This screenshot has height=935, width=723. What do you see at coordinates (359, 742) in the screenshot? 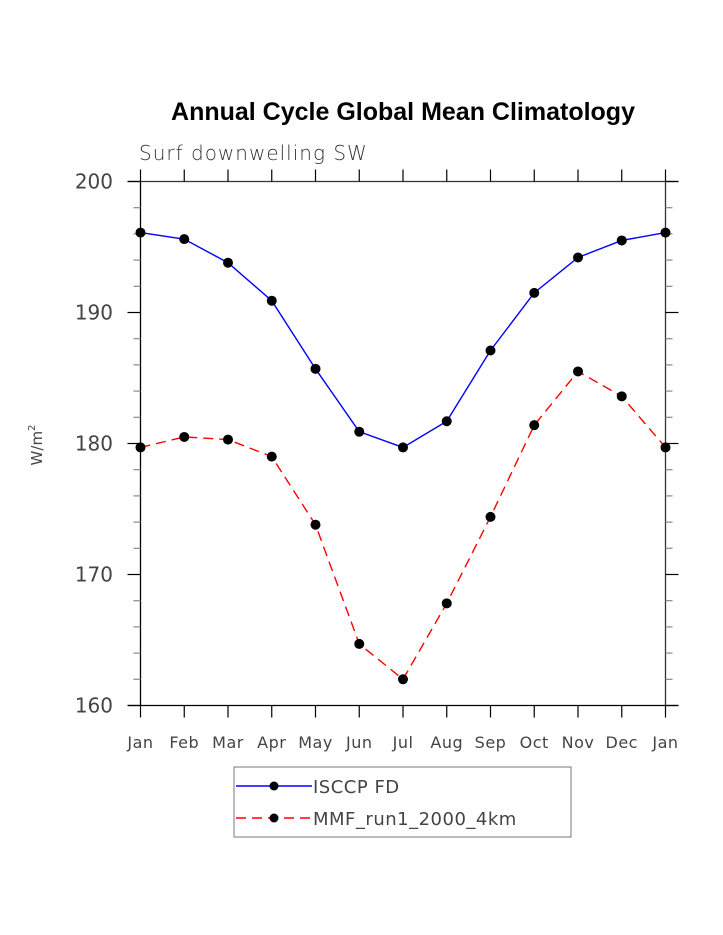
I see `x-tick-label: Jun` at bounding box center [359, 742].